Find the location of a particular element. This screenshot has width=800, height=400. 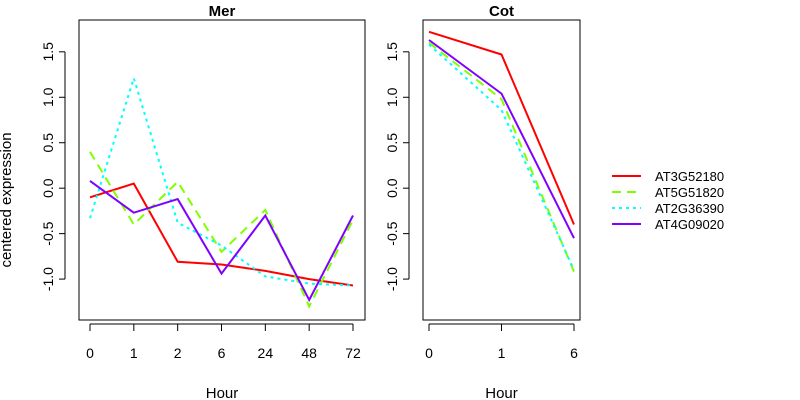

y-tick-label-mer: 0.0 is located at coordinates (48, 188).